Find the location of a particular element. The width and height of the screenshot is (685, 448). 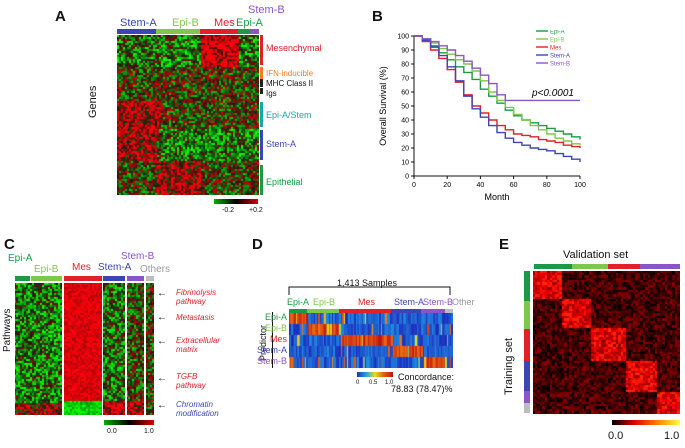

d-row-label-epi-b: Epi-B is located at coordinates (275, 328).